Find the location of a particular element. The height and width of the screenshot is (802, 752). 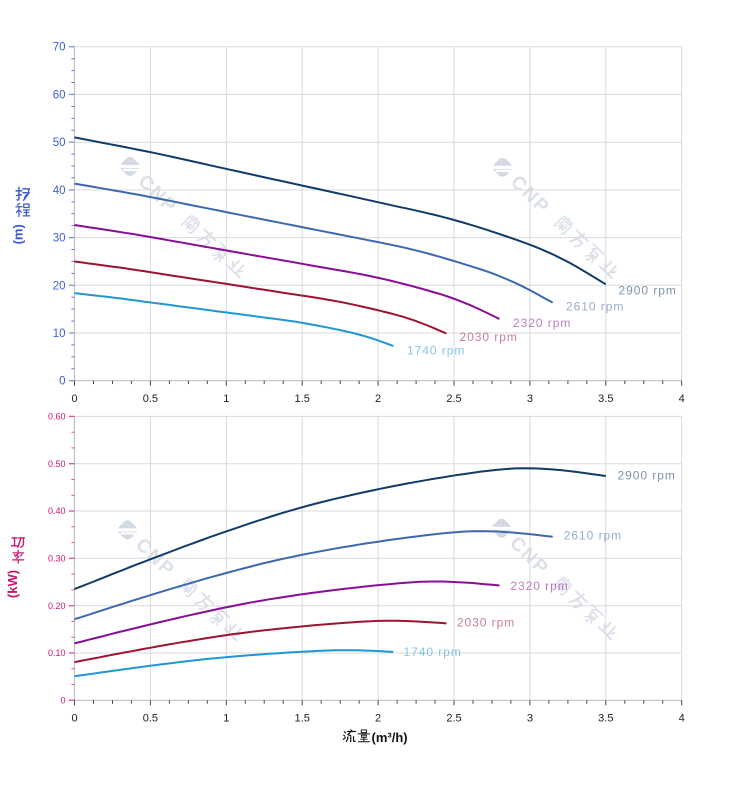

svg-text: 0.60 is located at coordinates (57, 417).